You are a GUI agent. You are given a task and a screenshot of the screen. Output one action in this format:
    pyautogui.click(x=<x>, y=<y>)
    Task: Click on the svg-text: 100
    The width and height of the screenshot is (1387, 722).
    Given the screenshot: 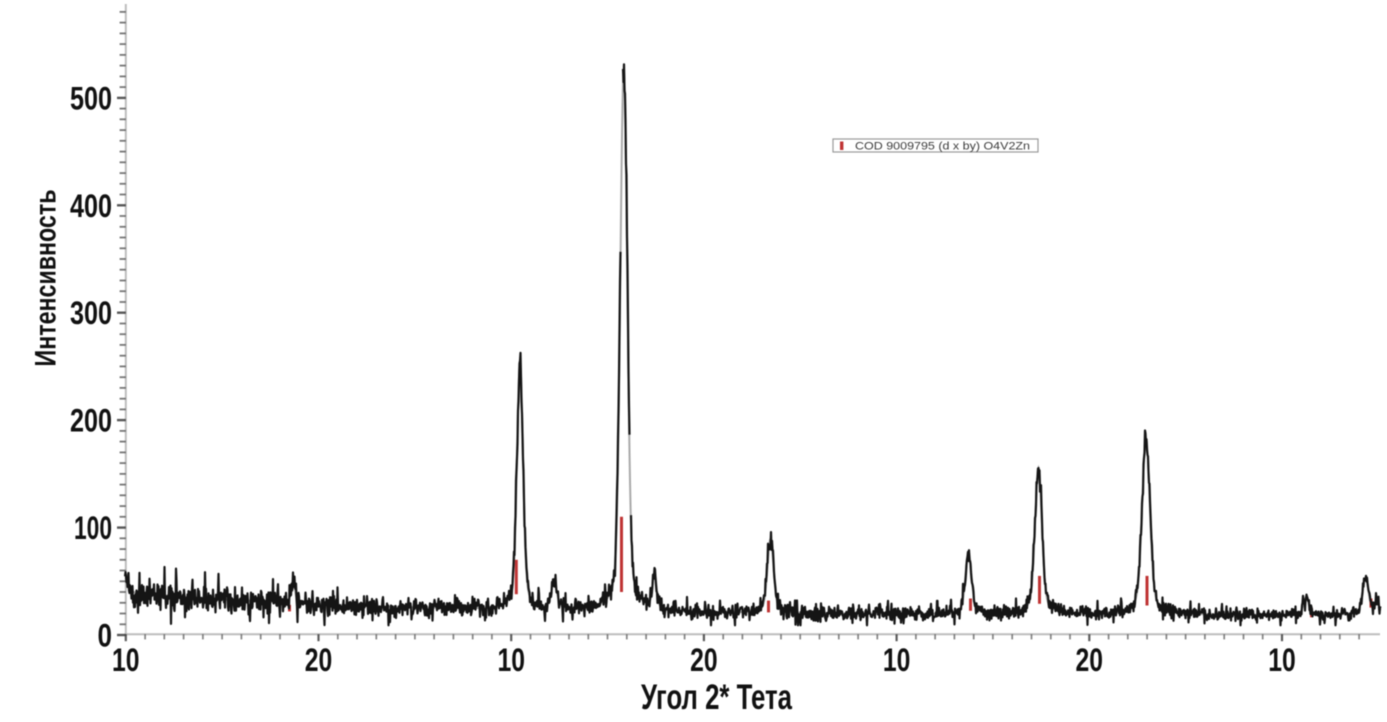 What is the action you would take?
    pyautogui.click(x=93, y=528)
    